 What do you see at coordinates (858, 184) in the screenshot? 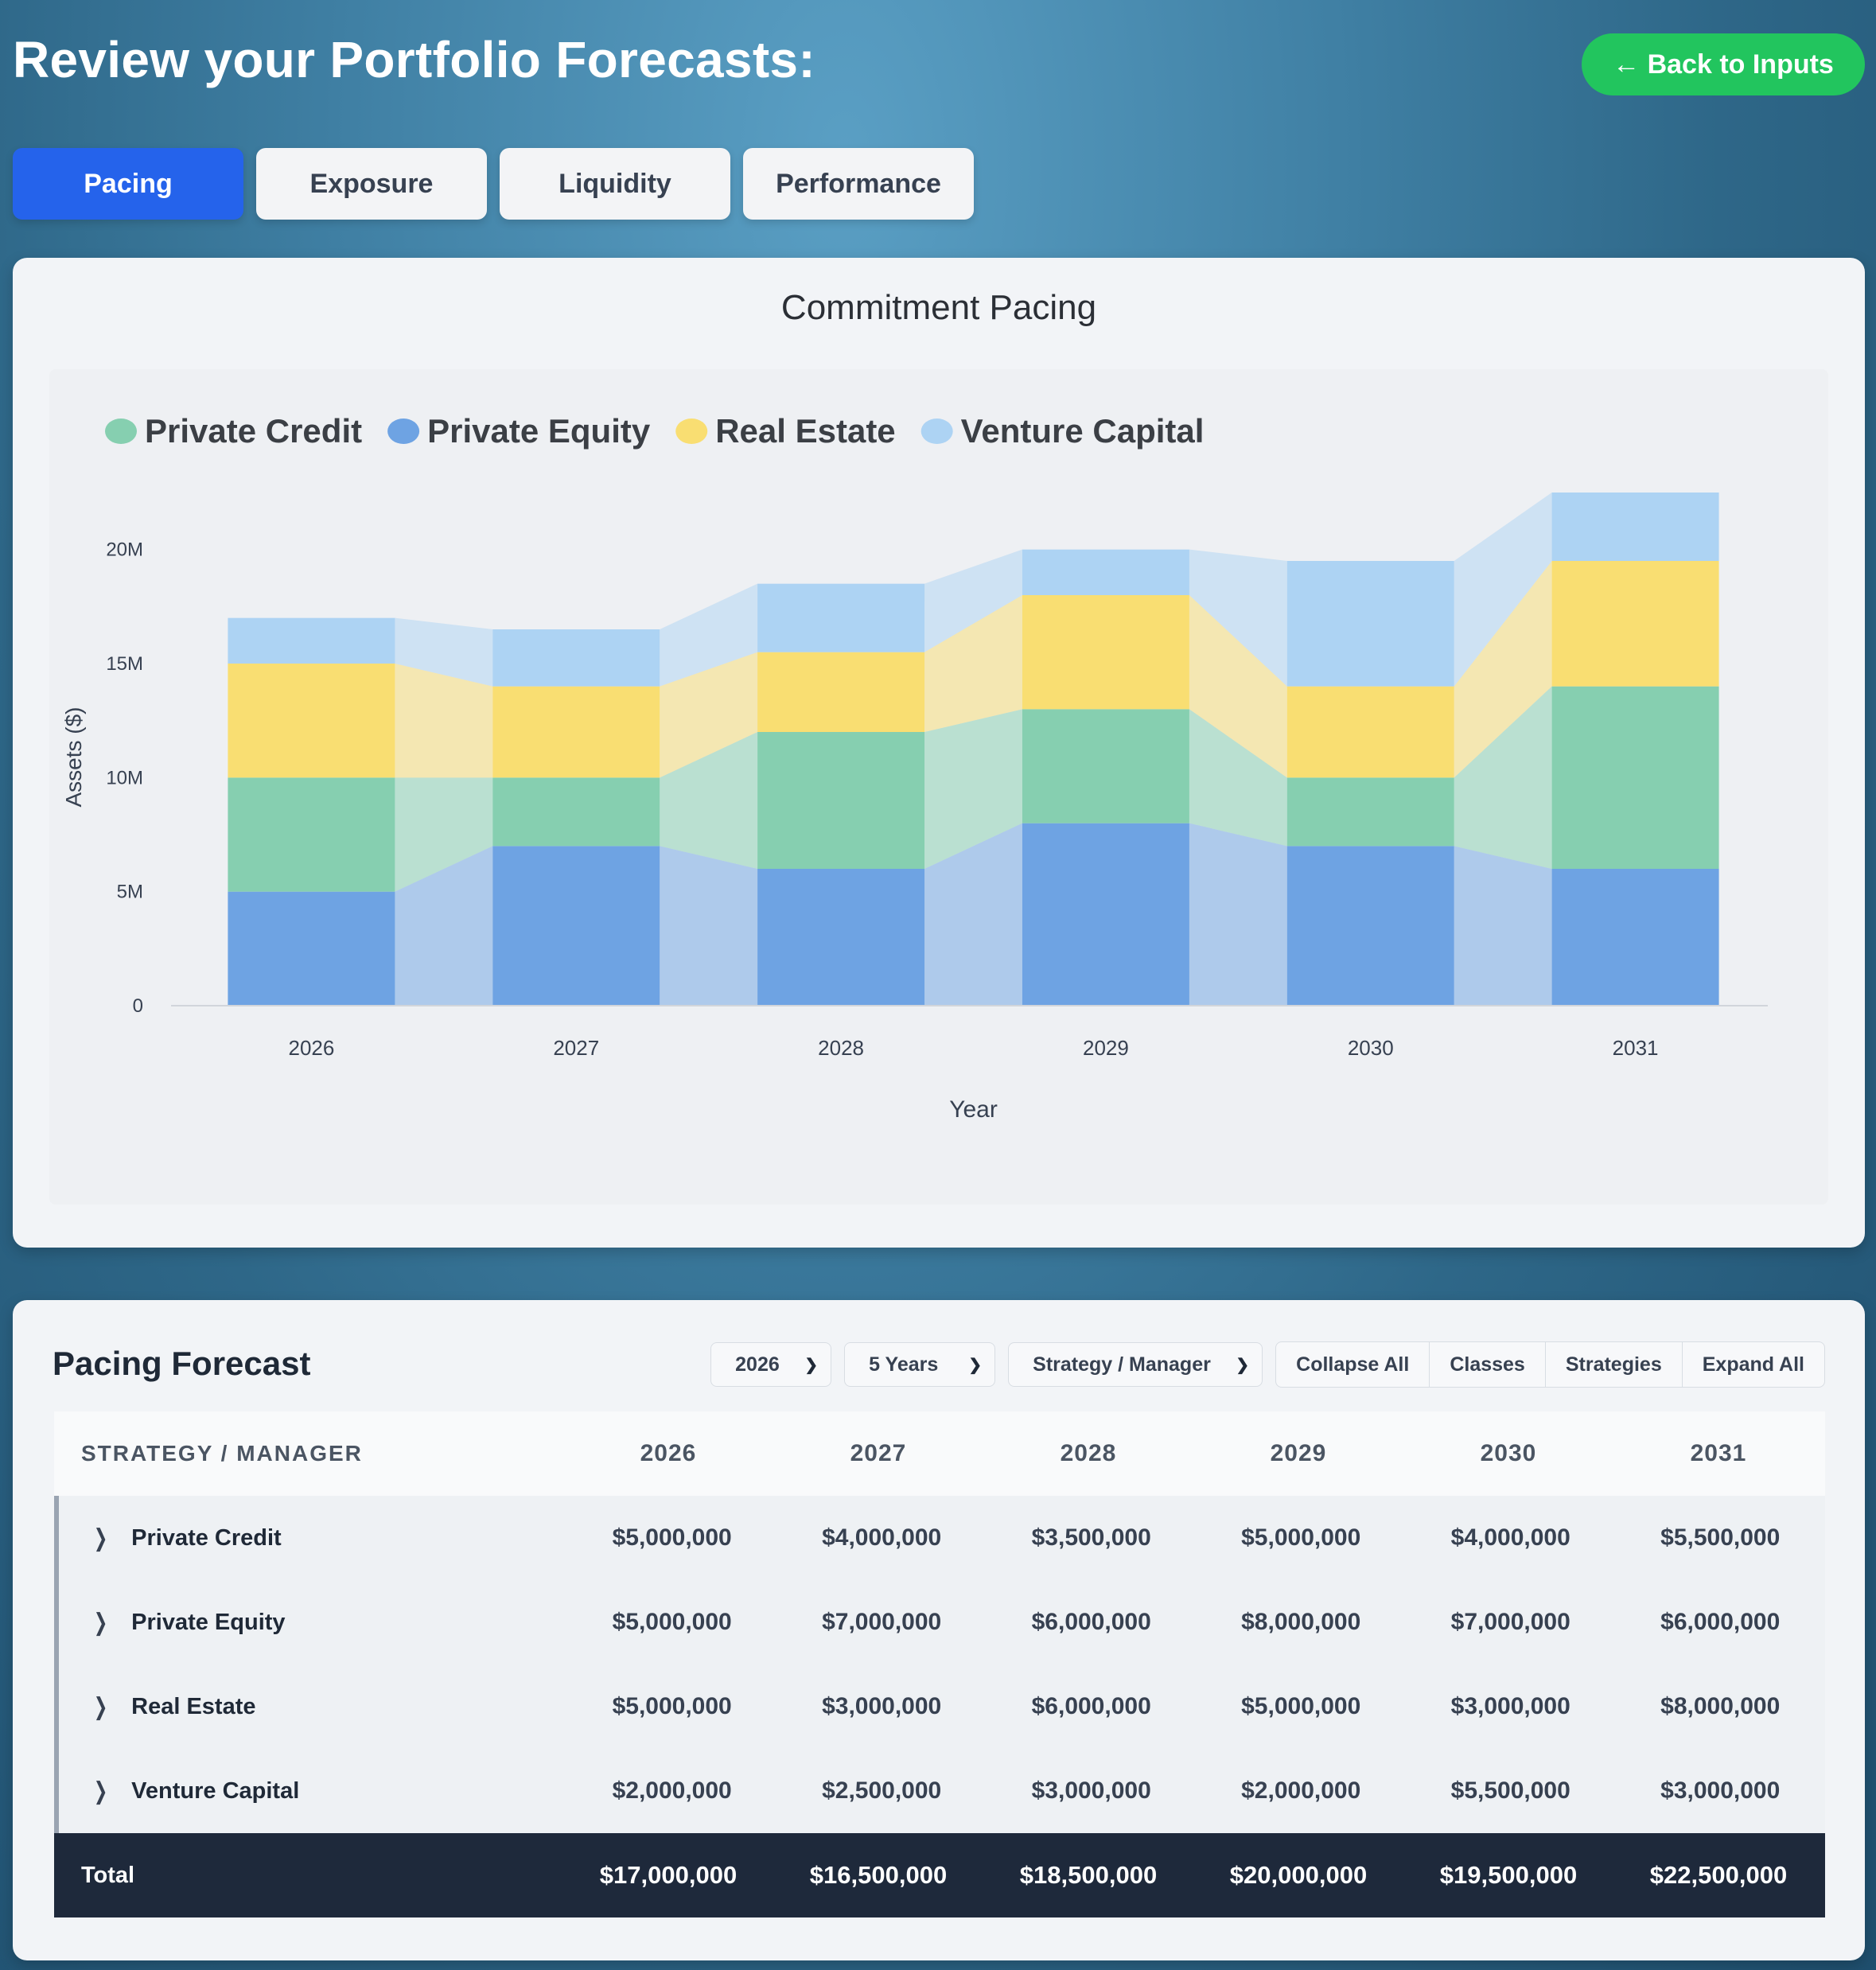
I see `tab-performance: Performance` at bounding box center [858, 184].